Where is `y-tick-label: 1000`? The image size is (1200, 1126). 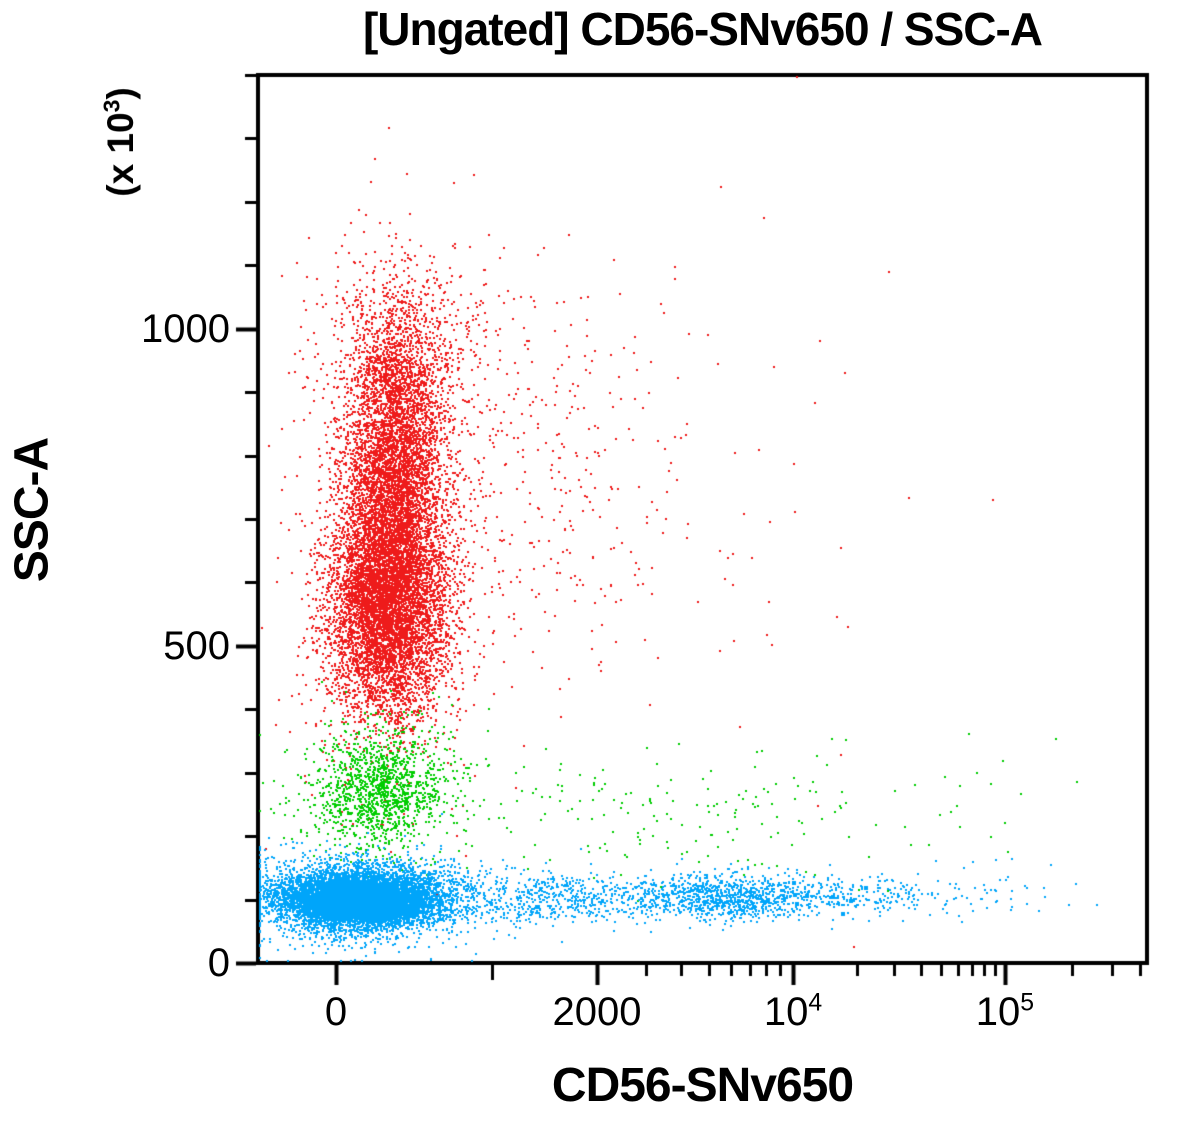
y-tick-label: 1000 is located at coordinates (185, 328).